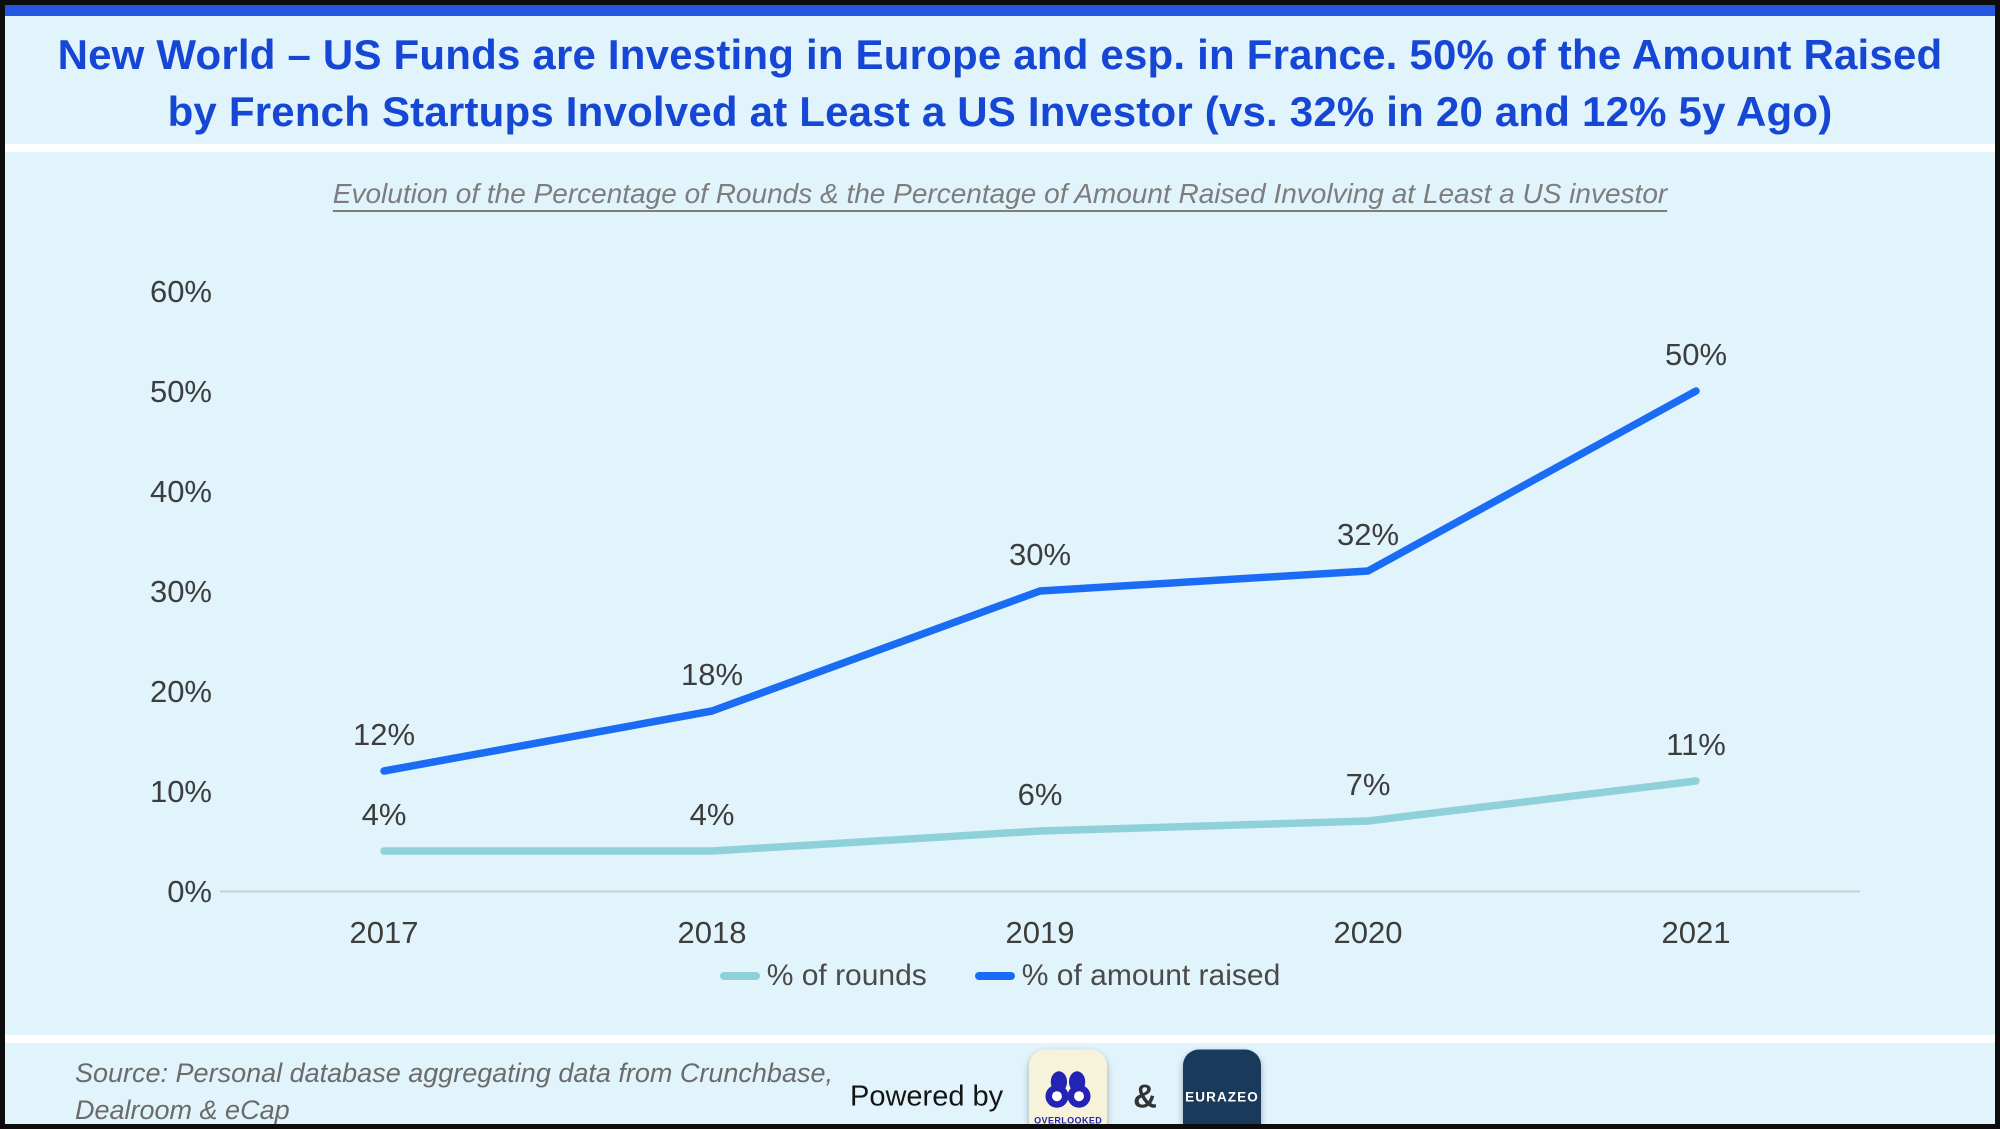 The height and width of the screenshot is (1129, 2000). I want to click on data-label: 6%, so click(1040, 794).